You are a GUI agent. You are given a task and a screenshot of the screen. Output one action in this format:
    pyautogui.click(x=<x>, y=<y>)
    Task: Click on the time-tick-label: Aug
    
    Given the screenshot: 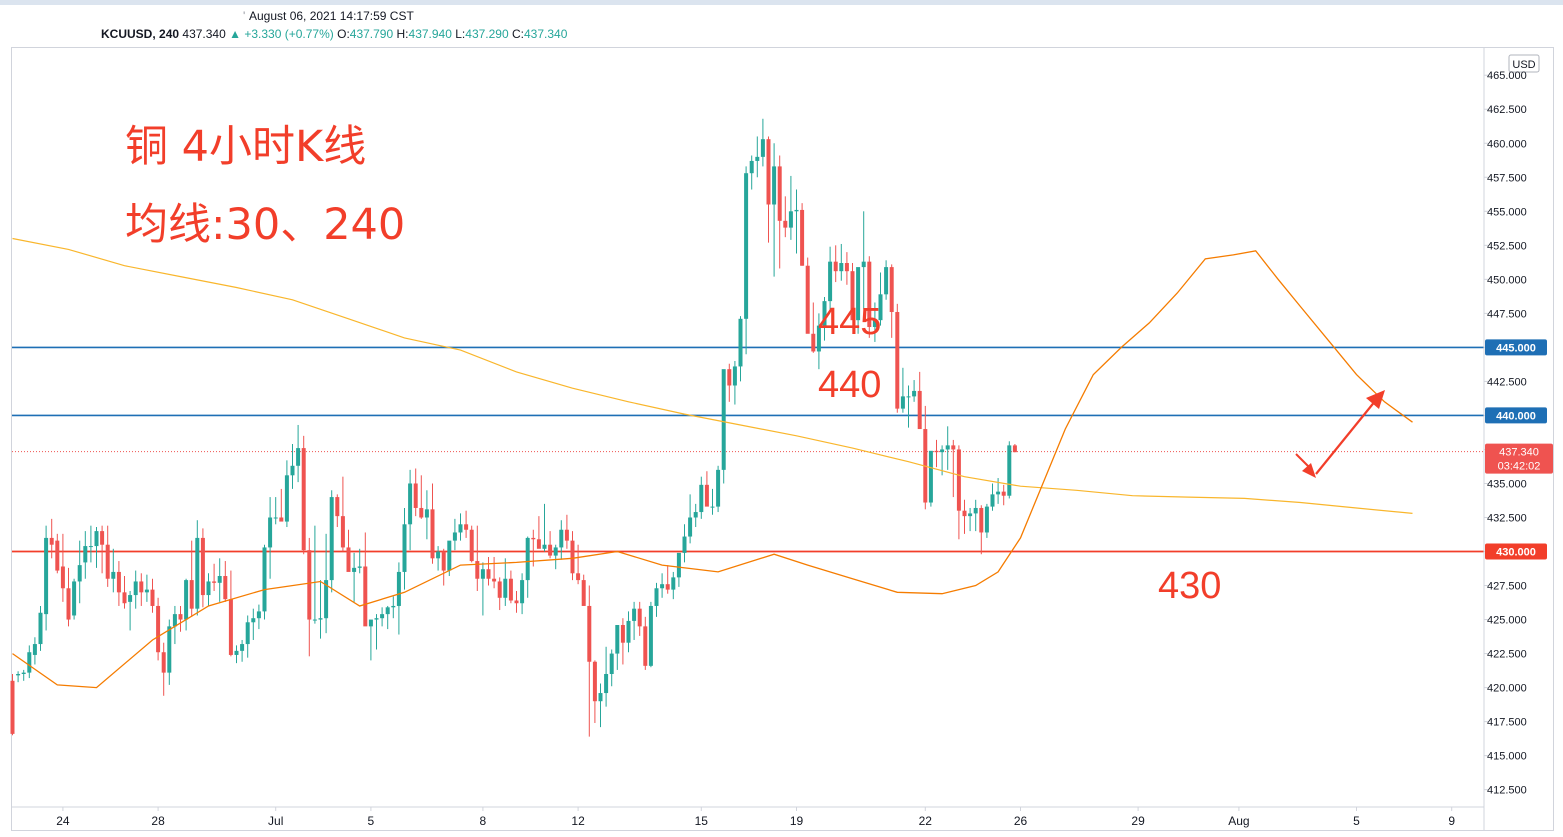 What is the action you would take?
    pyautogui.click(x=1238, y=821)
    